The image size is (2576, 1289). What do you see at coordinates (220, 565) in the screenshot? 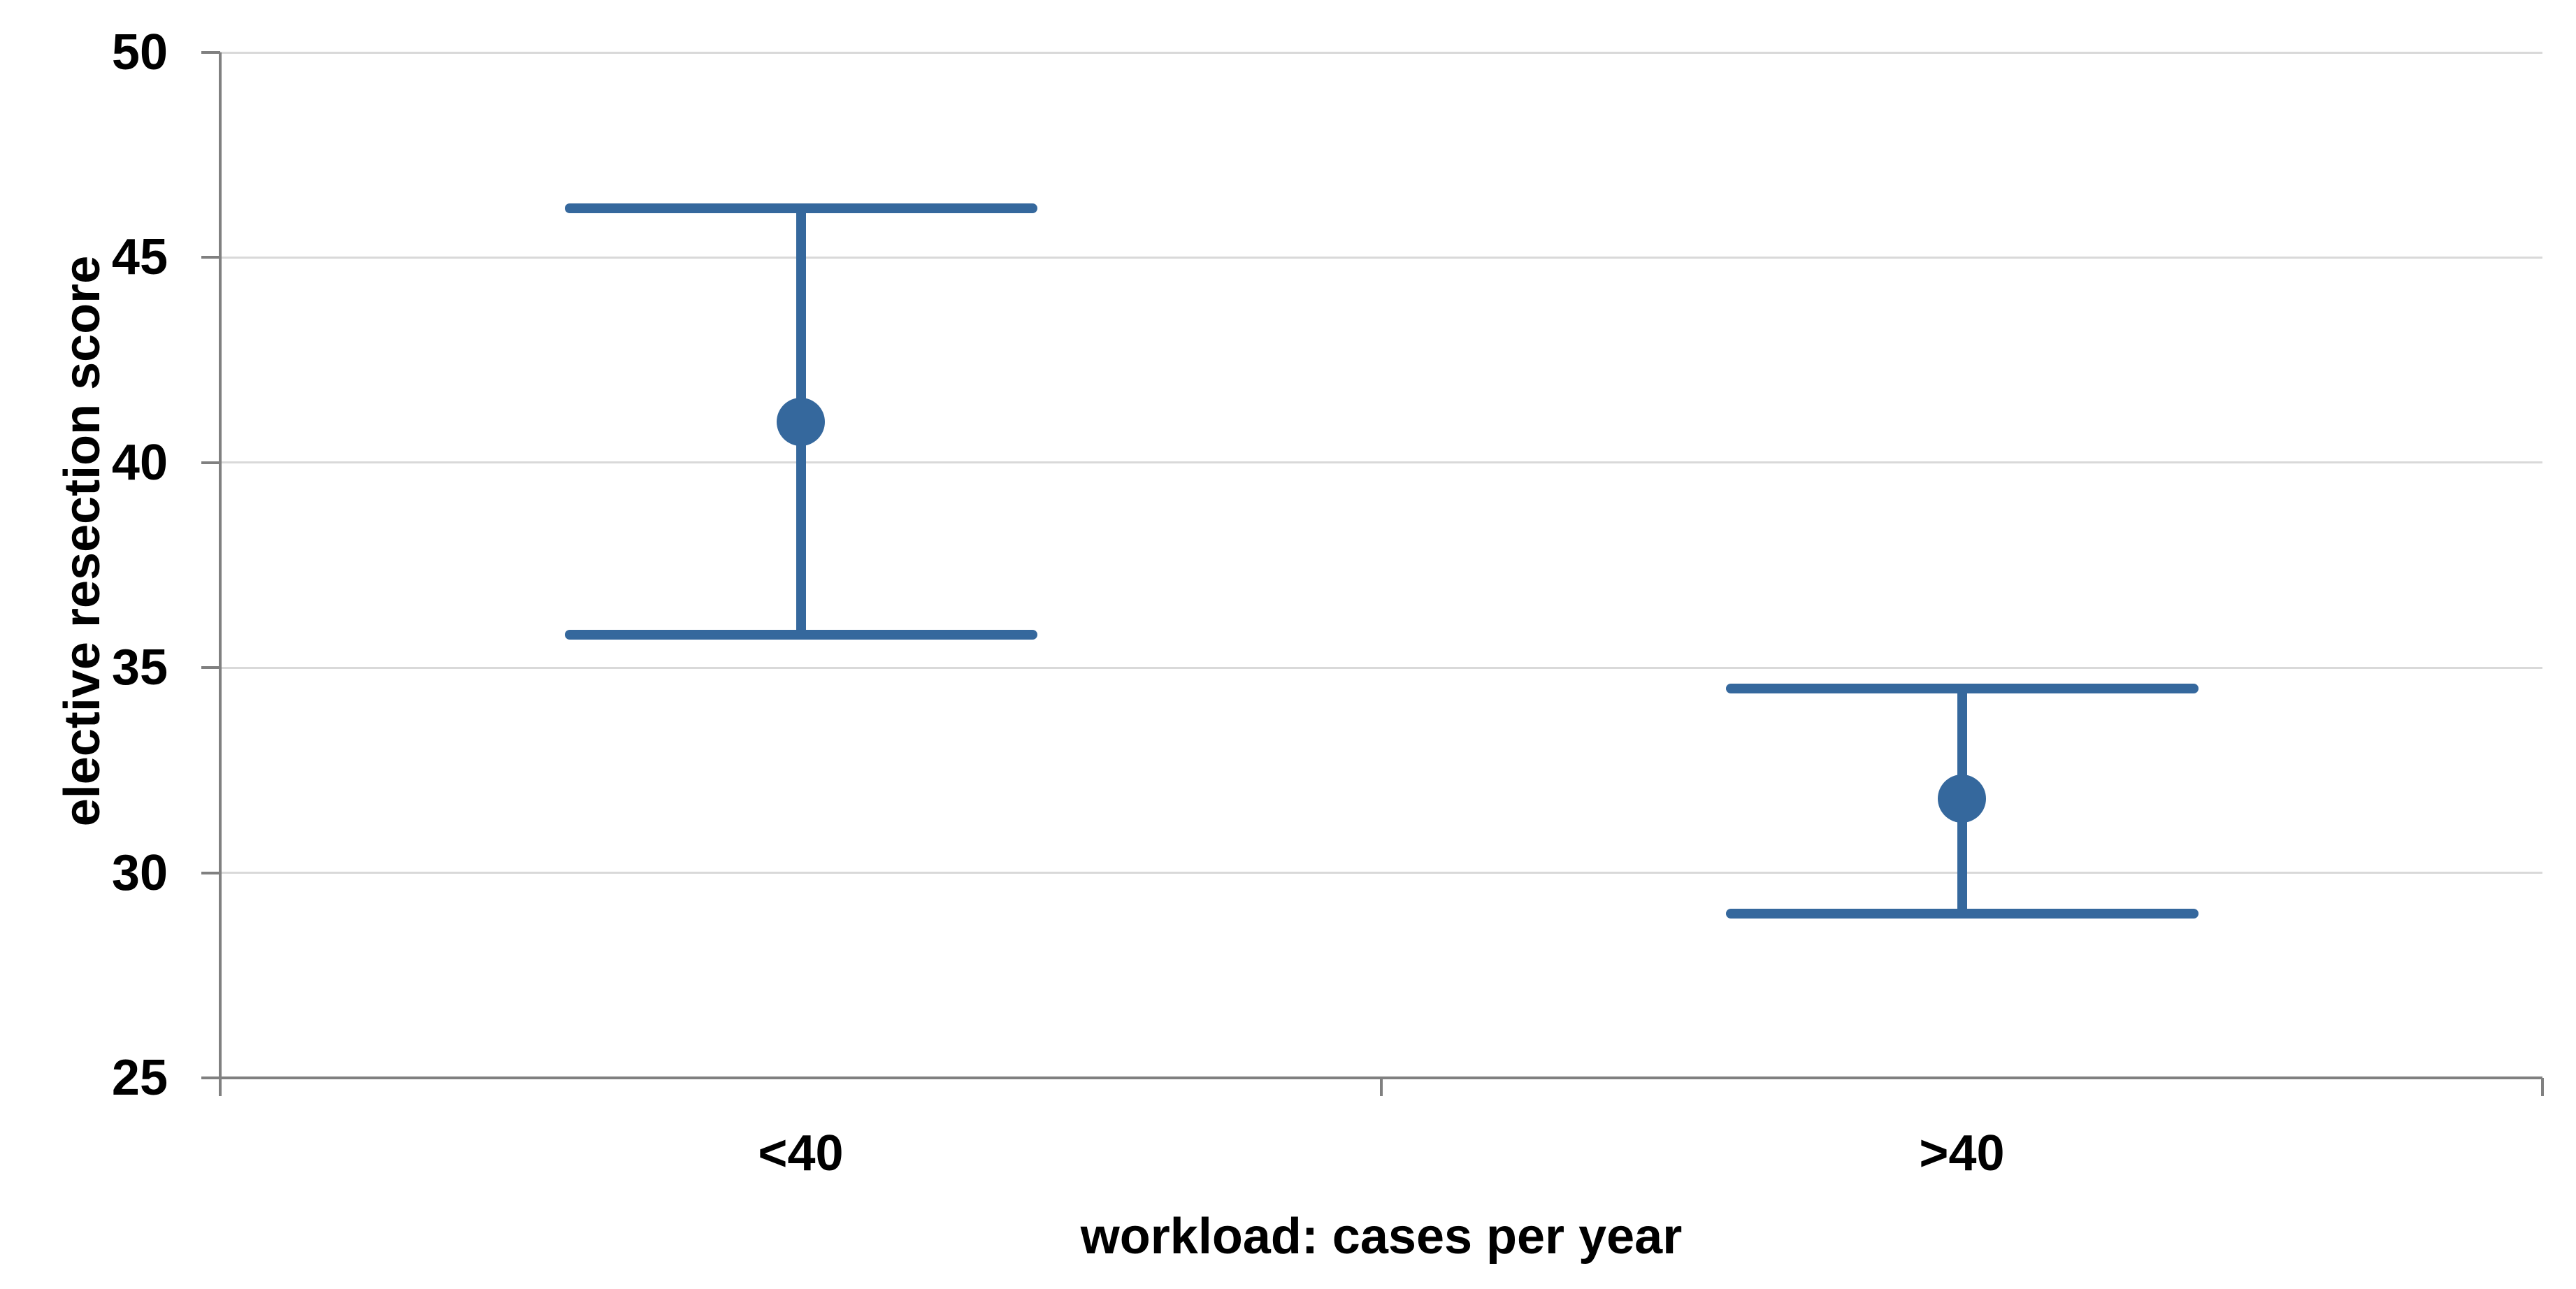
I see `y-axis-line` at bounding box center [220, 565].